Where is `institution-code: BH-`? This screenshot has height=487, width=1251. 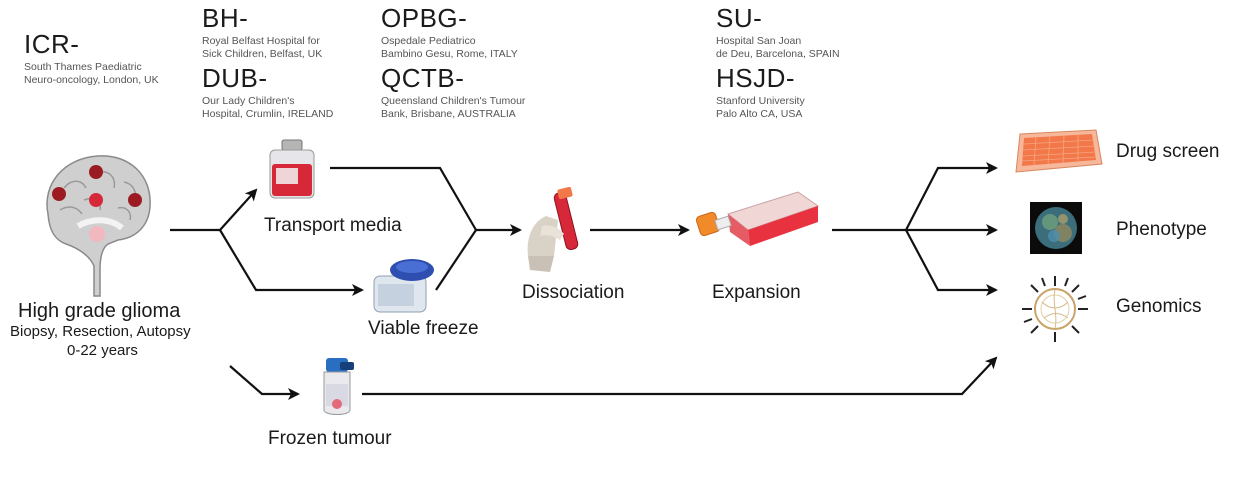
institution-code: BH- is located at coordinates (225, 18).